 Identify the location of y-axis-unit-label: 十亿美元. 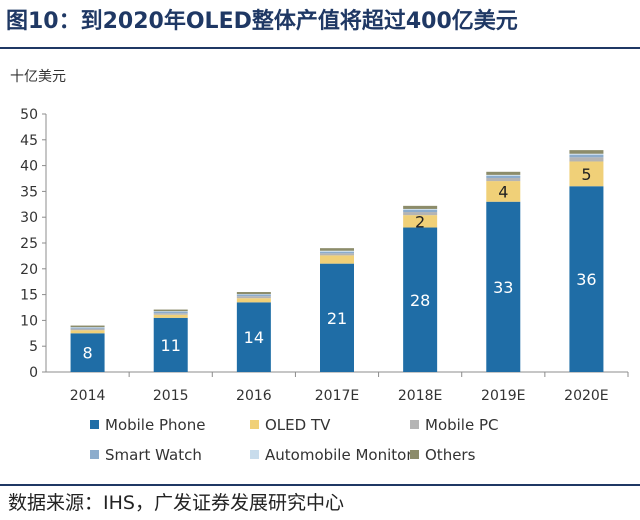
(38, 77).